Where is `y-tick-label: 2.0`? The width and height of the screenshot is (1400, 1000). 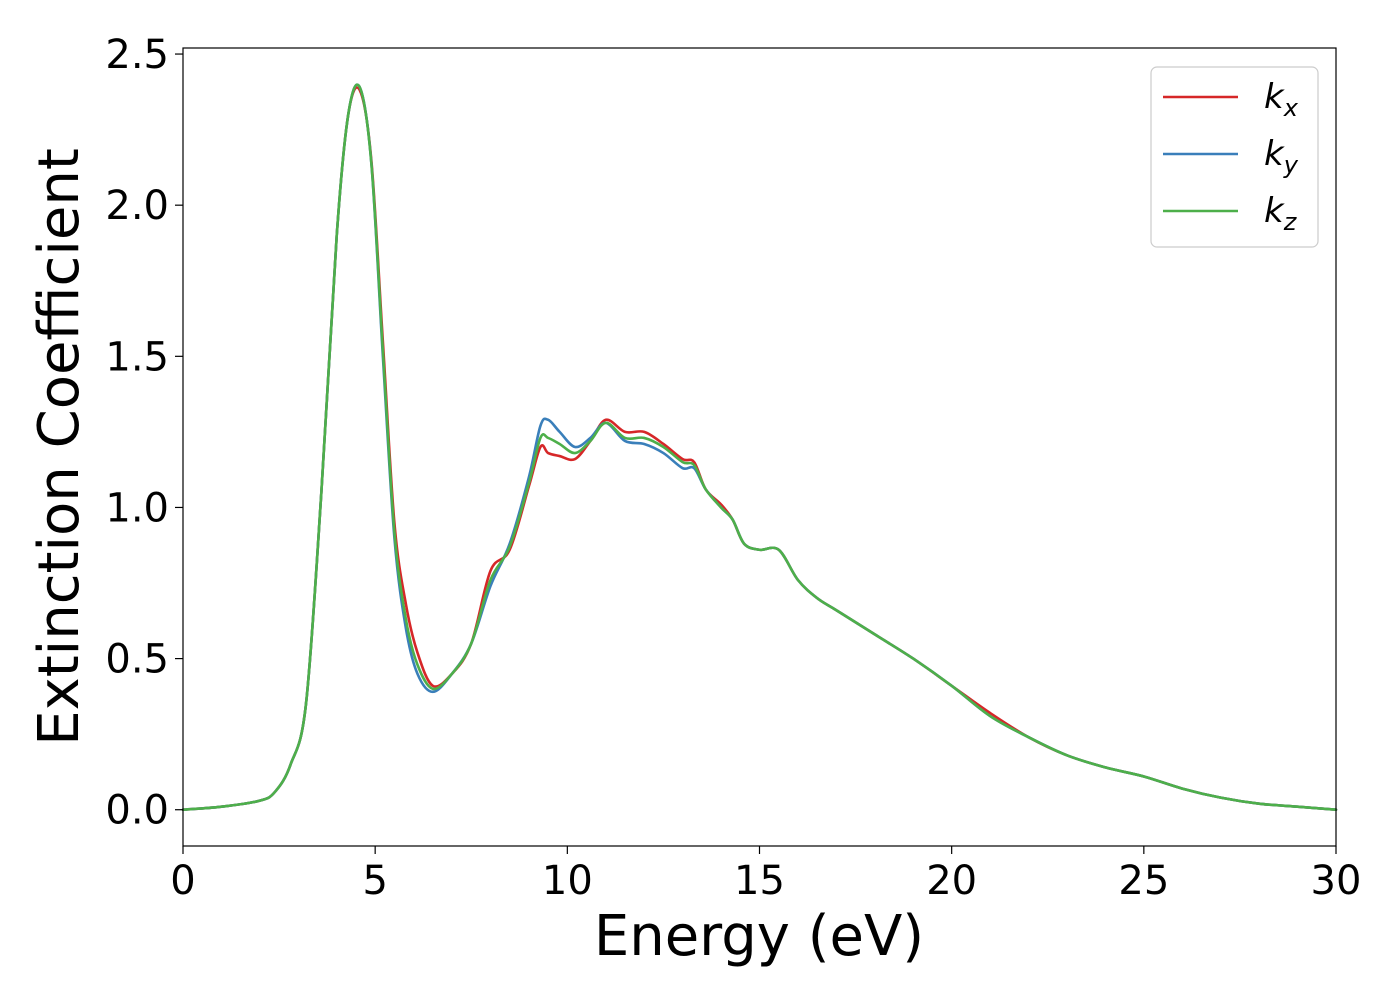 y-tick-label: 2.0 is located at coordinates (137, 206).